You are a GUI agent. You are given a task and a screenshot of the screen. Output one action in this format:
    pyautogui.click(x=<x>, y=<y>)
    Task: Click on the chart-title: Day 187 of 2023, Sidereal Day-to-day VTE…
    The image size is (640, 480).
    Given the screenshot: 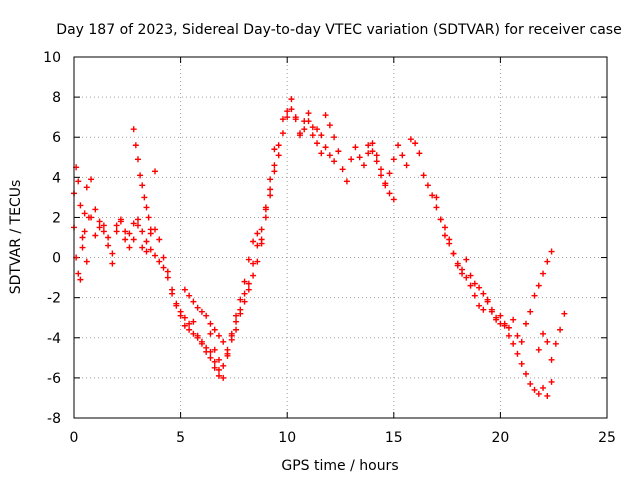 What is the action you would take?
    pyautogui.click(x=338, y=30)
    